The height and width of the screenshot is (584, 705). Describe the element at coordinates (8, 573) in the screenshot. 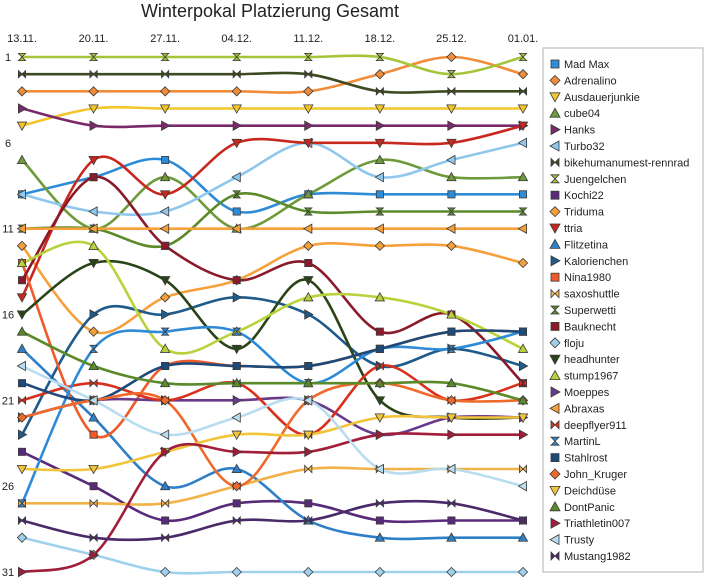

I see `y-tick-label: 31` at that location.